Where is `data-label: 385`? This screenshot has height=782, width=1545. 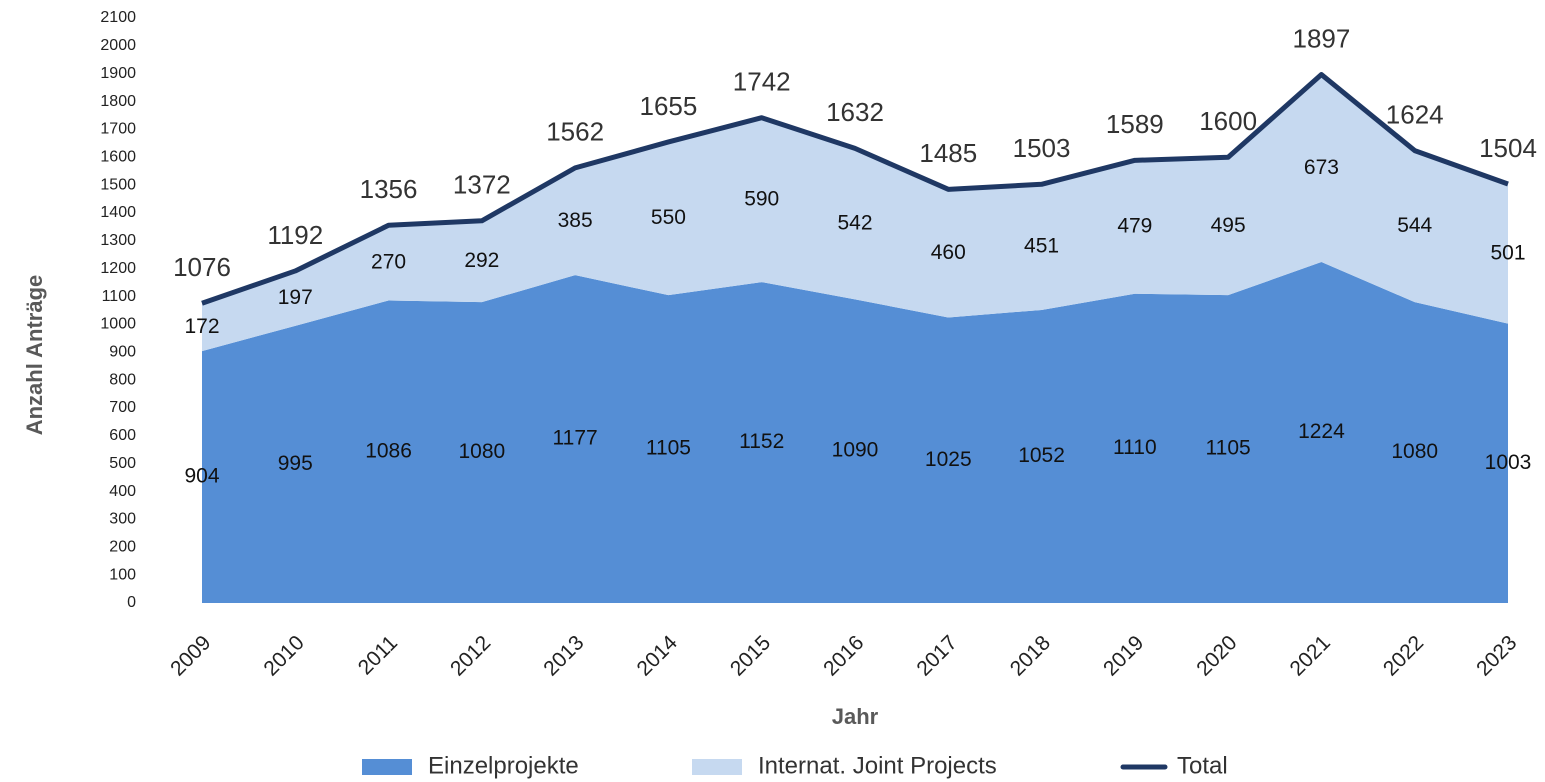
data-label: 385 is located at coordinates (575, 220).